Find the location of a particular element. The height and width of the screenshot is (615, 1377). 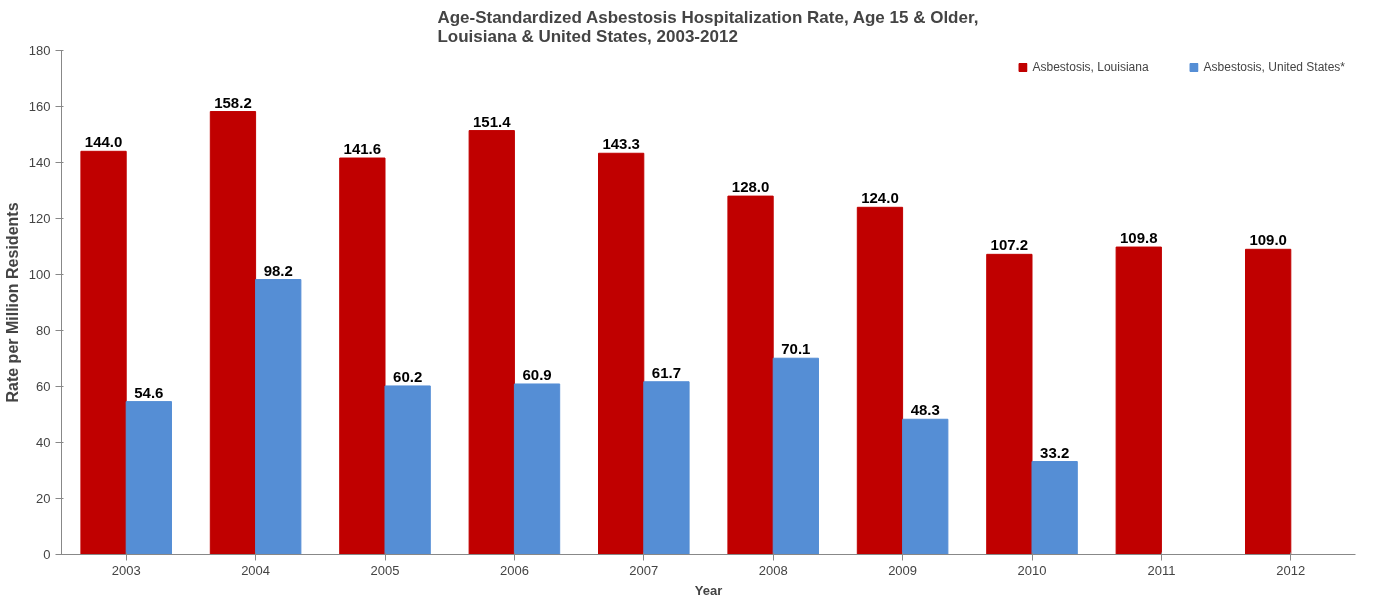

data-label: 109.8 is located at coordinates (1138, 238).